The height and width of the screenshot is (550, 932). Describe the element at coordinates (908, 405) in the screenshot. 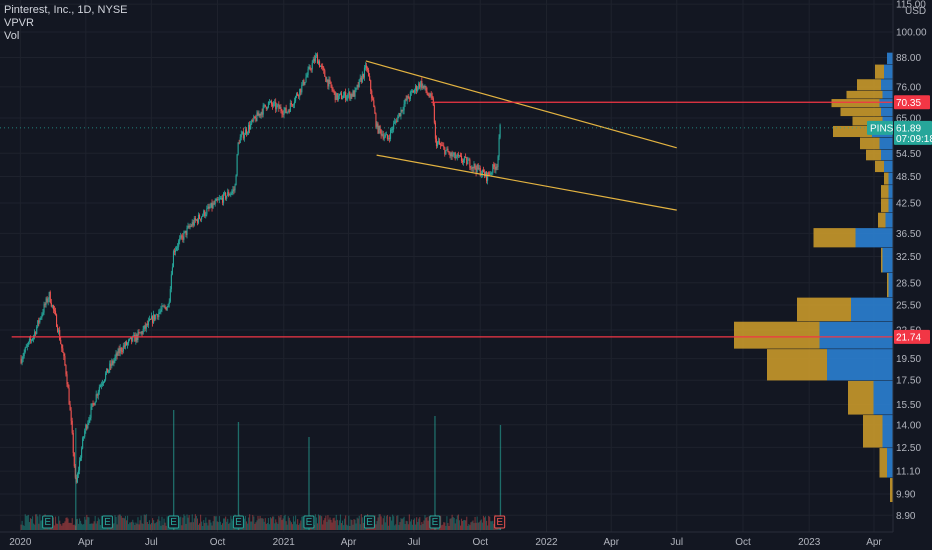

I see `price-tick-label: 15.50` at that location.